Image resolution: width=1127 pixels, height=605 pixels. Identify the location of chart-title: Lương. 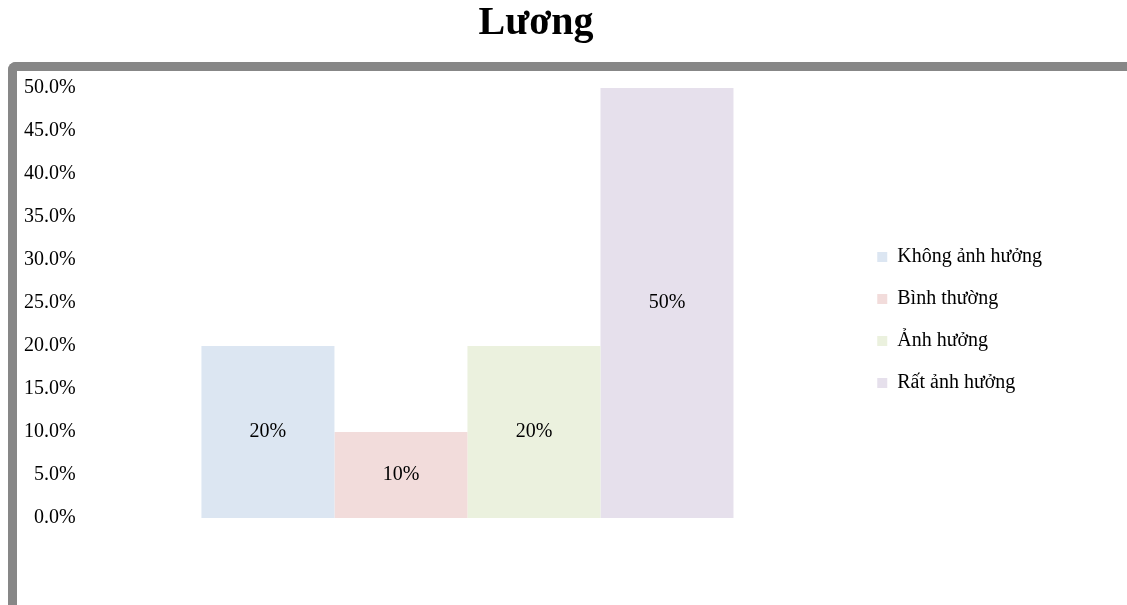
(536, 22).